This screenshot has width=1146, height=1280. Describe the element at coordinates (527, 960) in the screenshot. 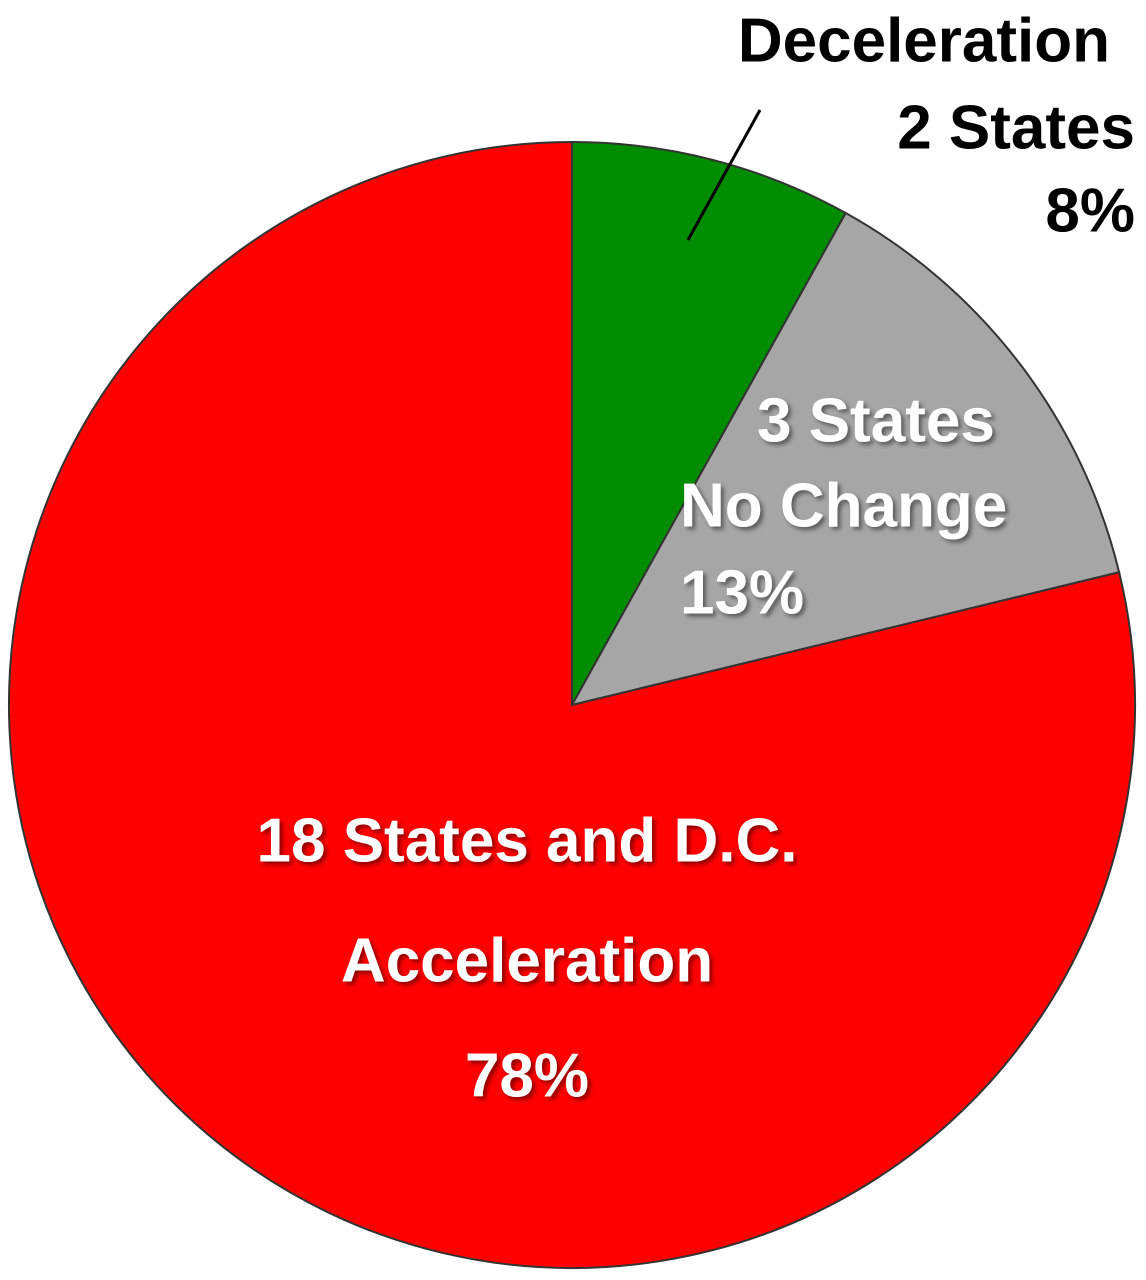

I see `slice-label: Acceleration` at that location.